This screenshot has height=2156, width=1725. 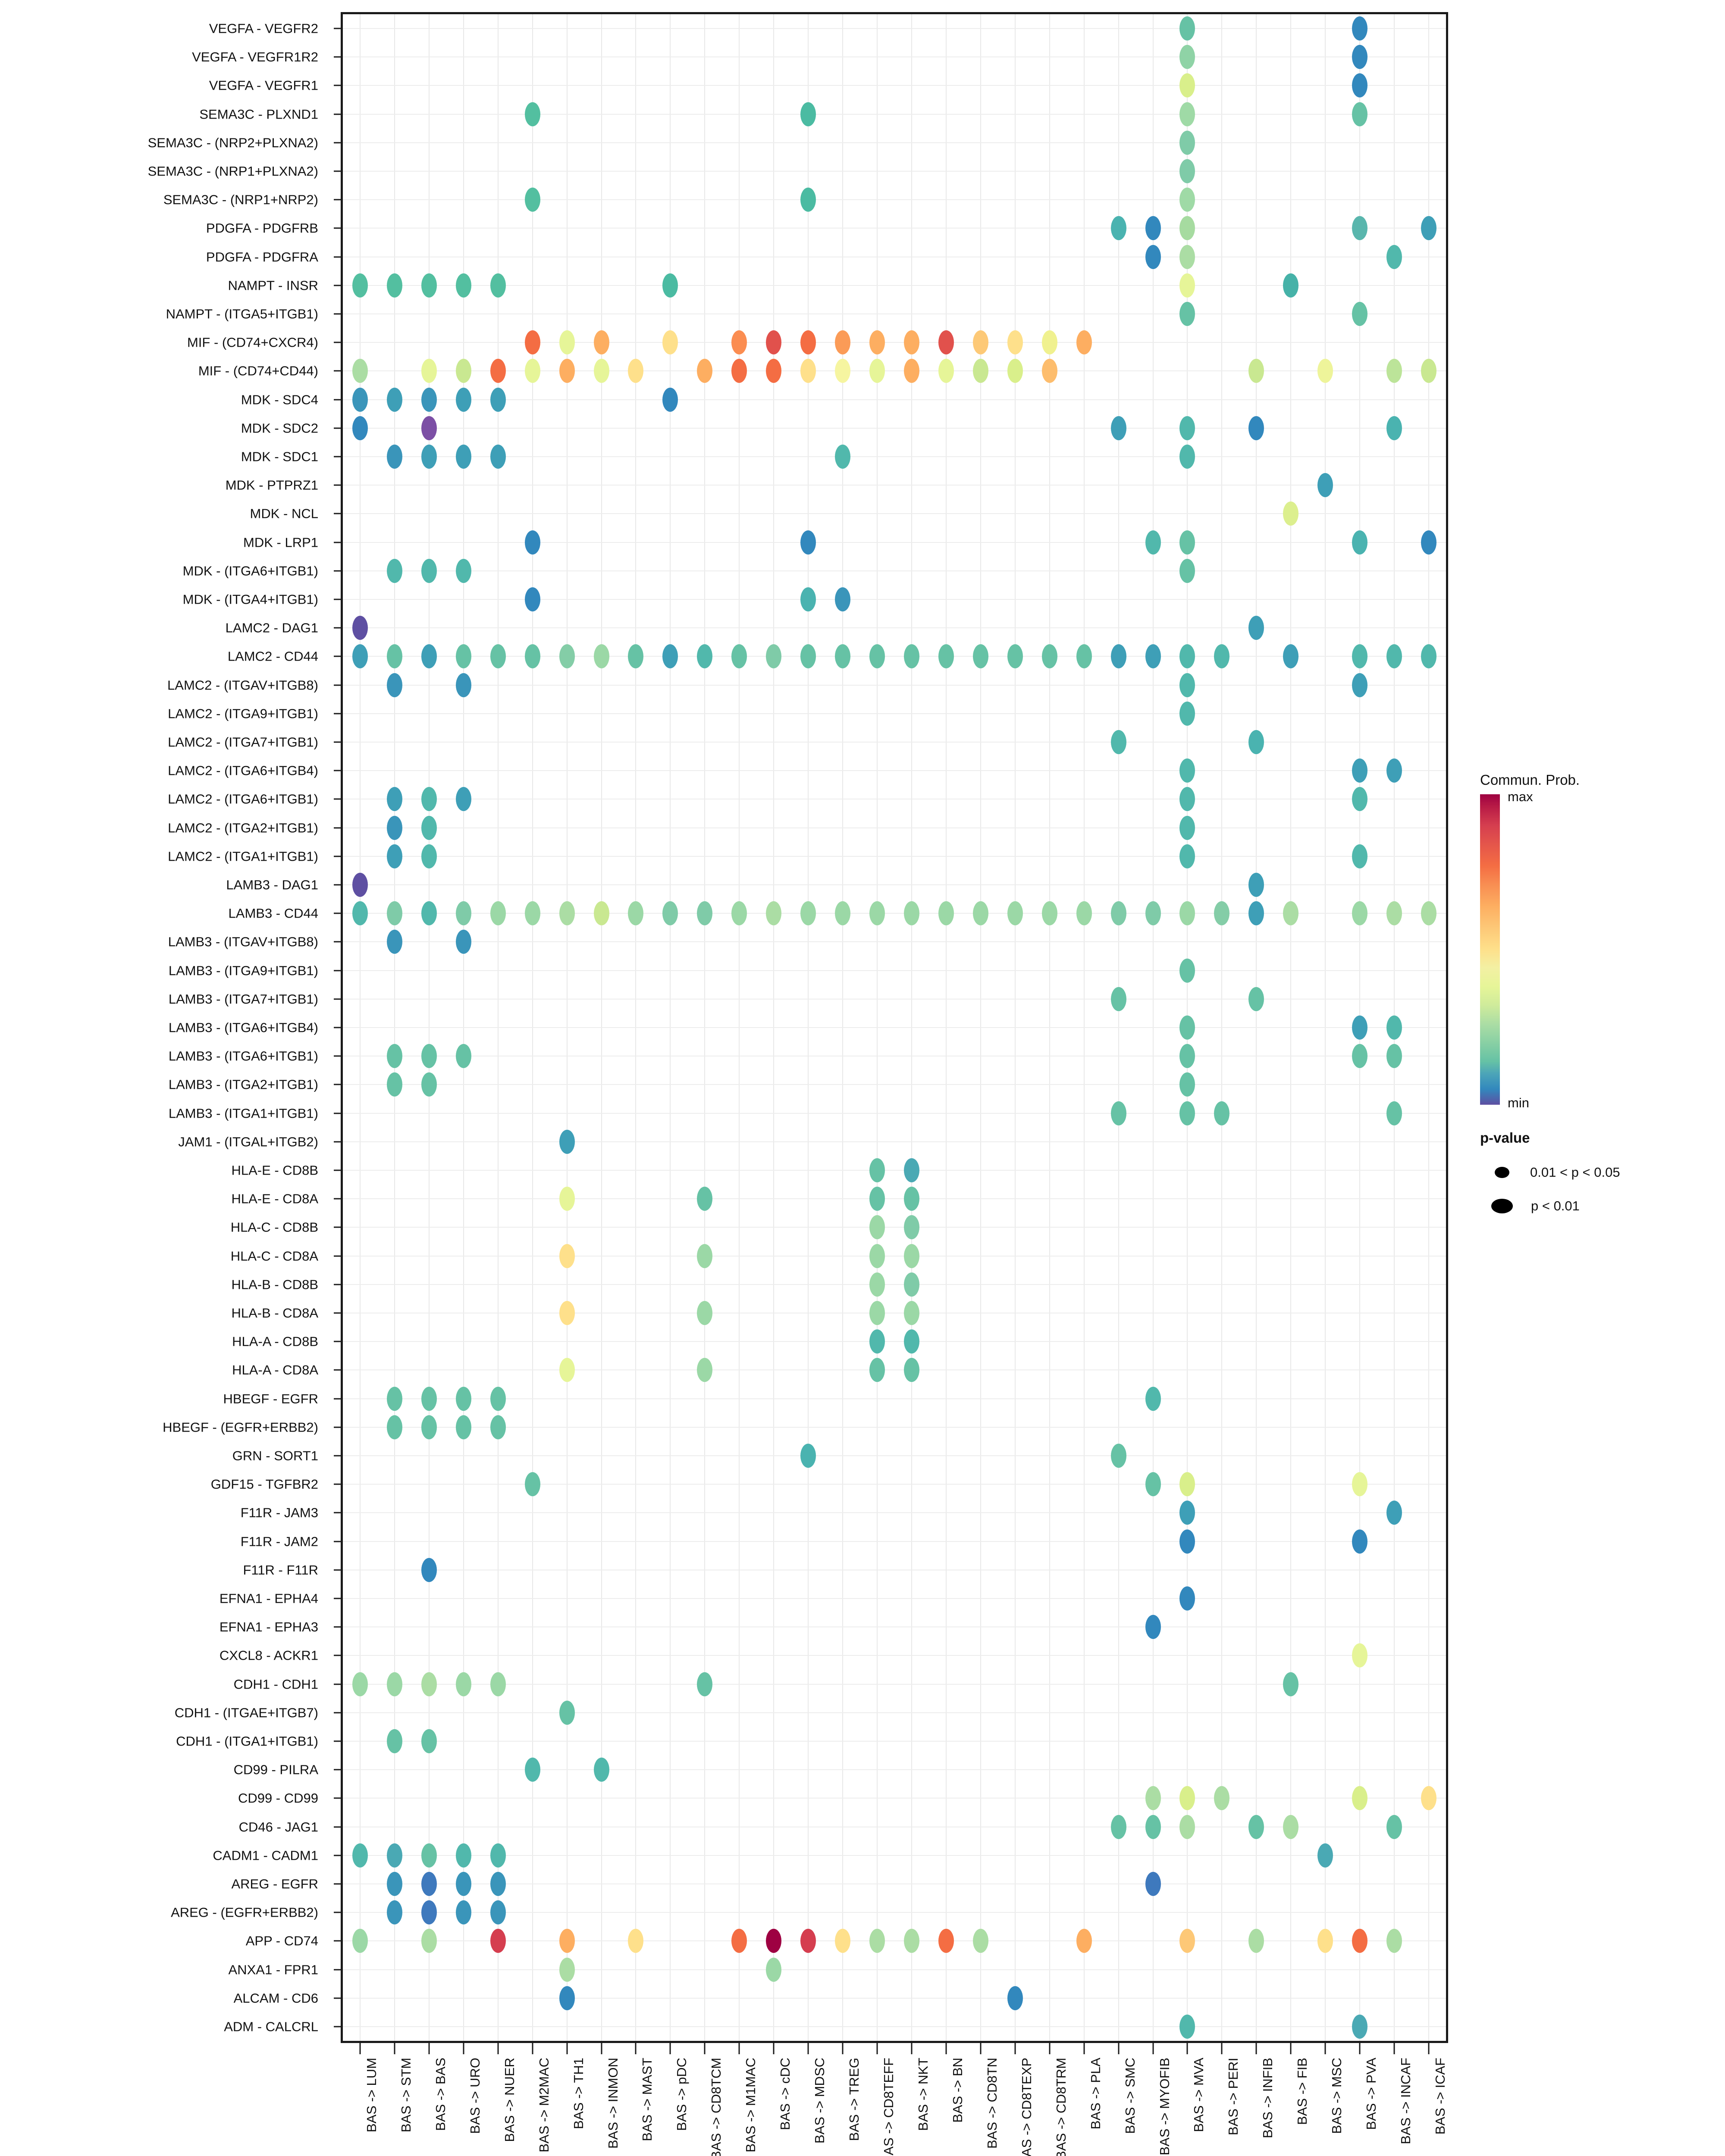 I want to click on y-axis-label: VEGFA - VEGFR1R2, so click(x=255, y=57).